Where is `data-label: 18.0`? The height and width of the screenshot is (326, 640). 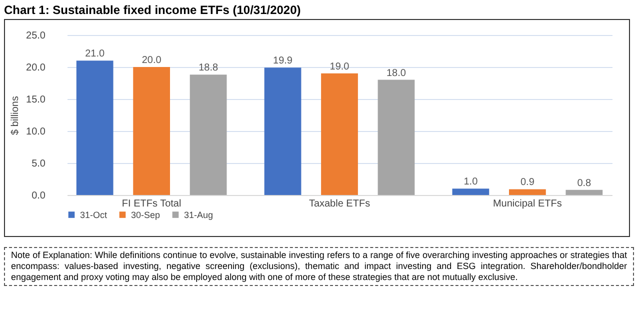
data-label: 18.0 is located at coordinates (396, 73).